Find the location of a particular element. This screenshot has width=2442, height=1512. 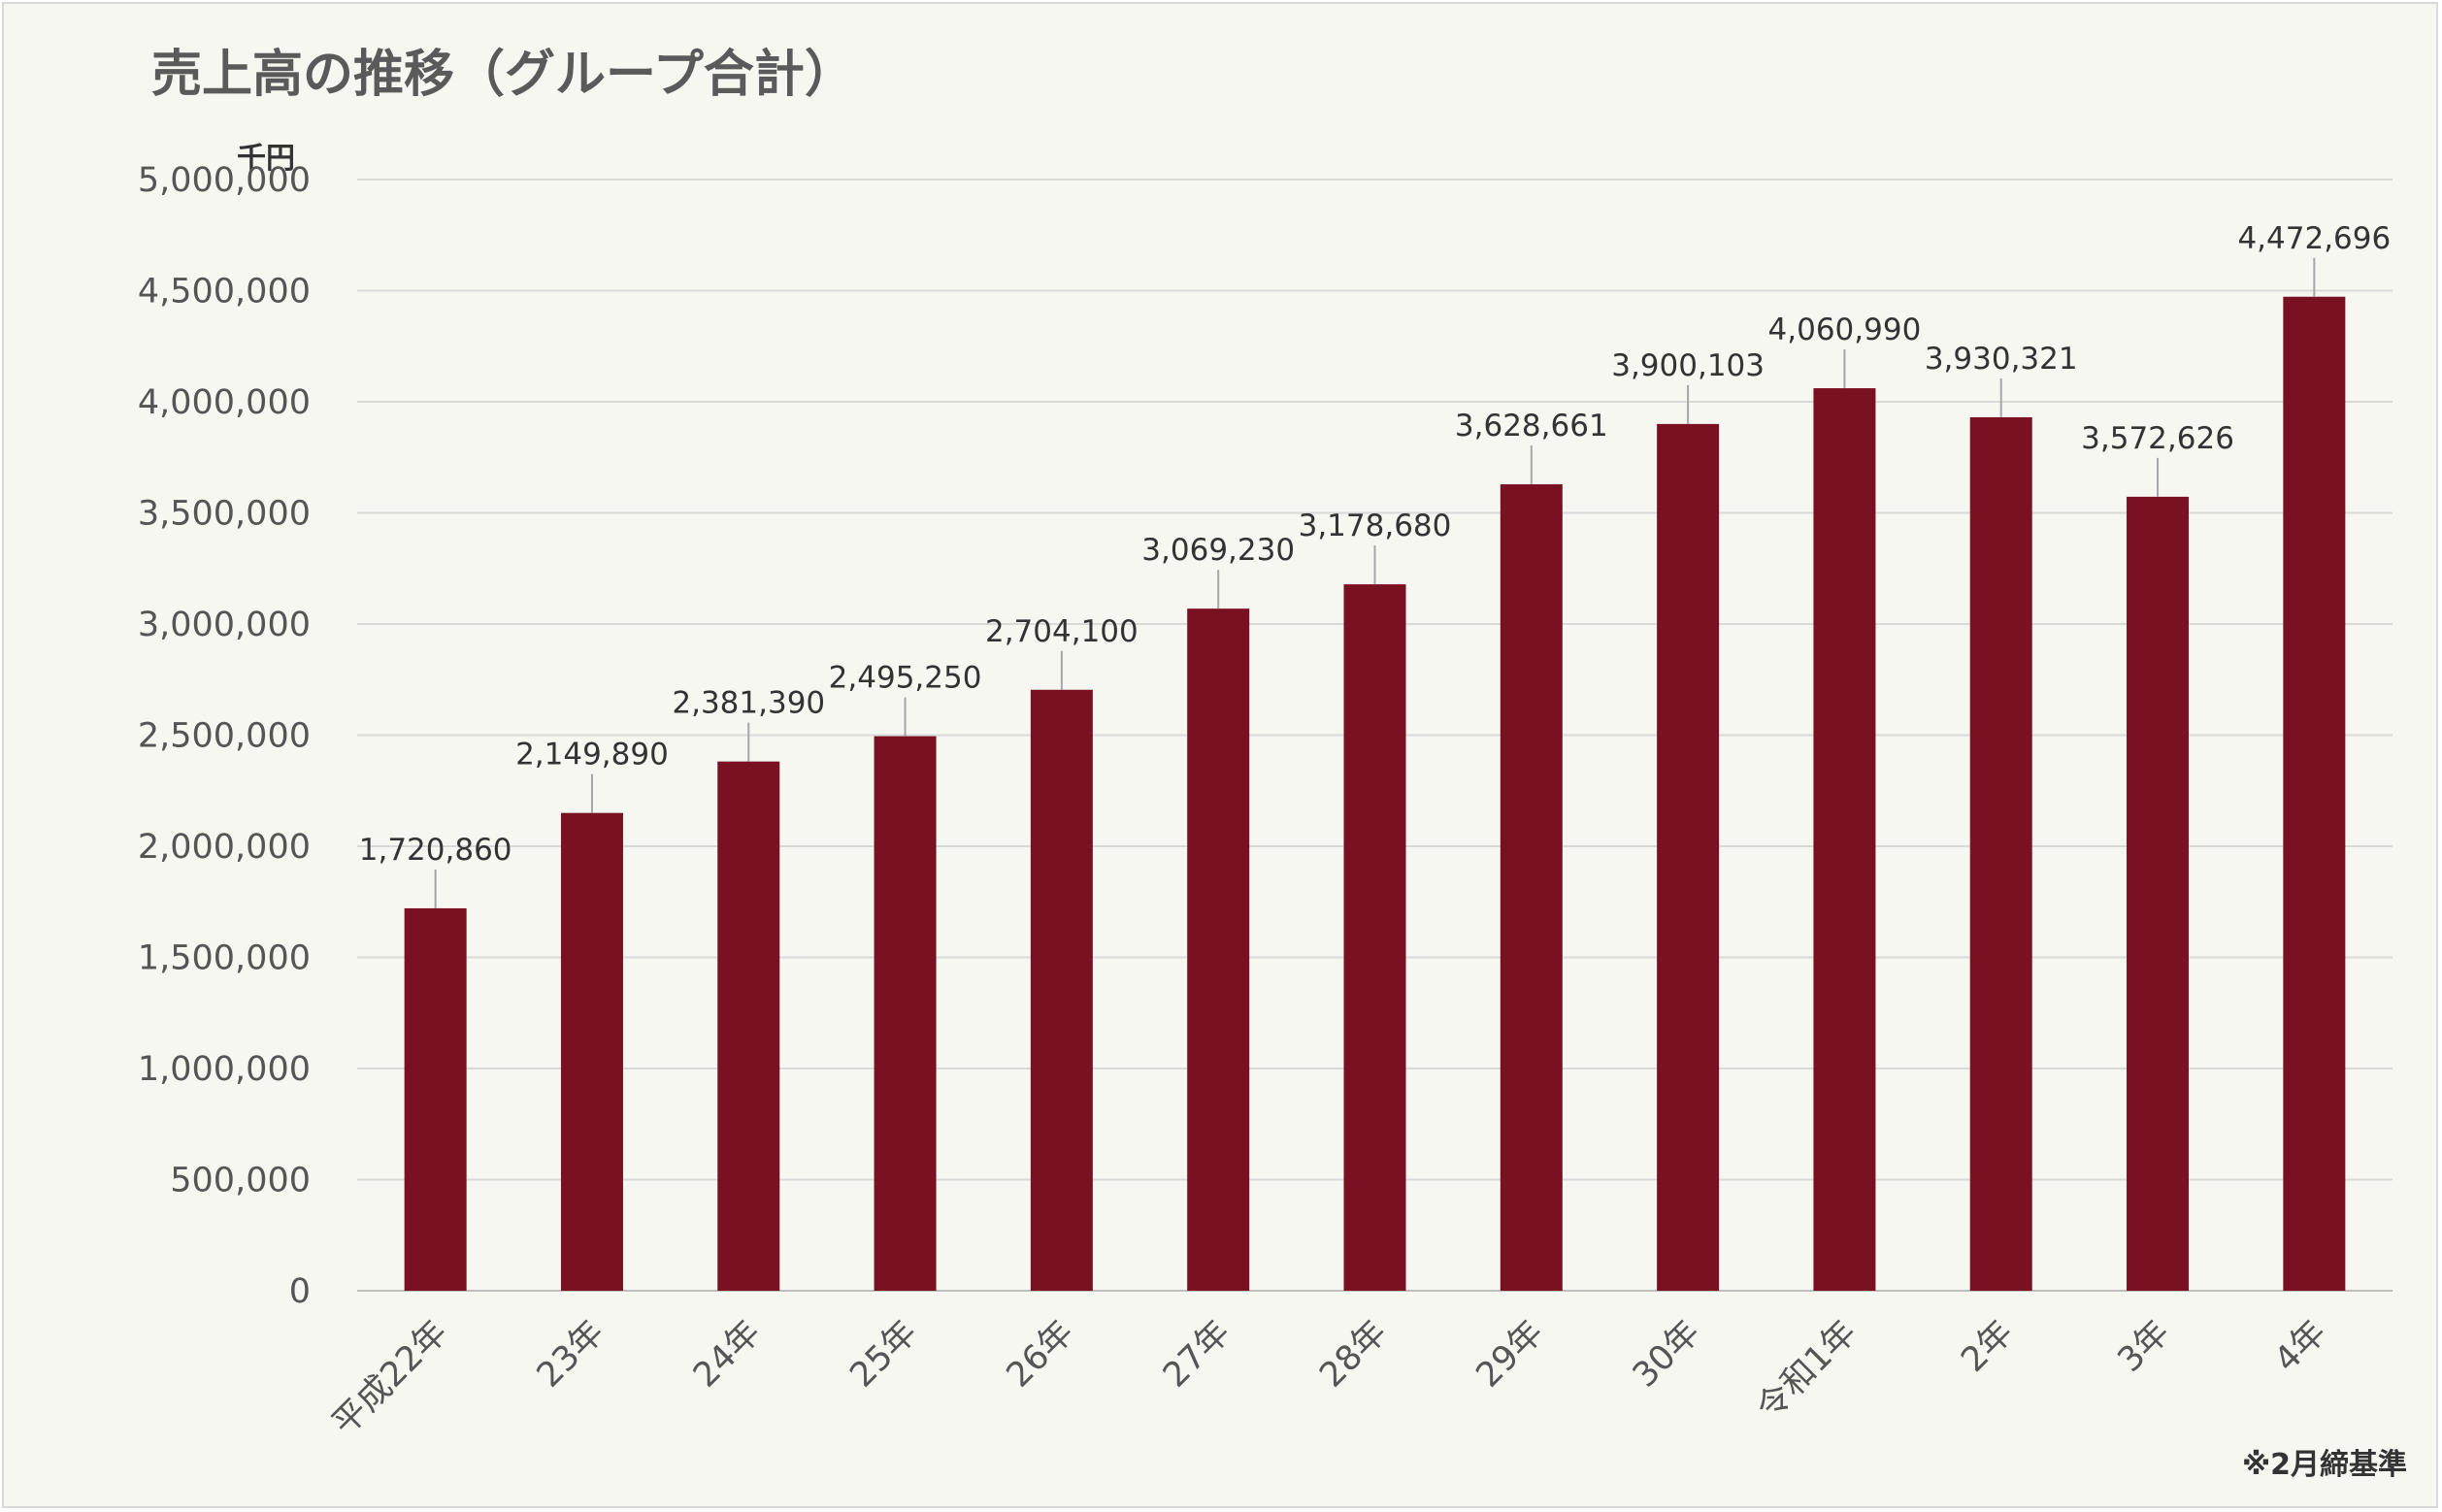

x-tick-label: 24年 is located at coordinates (727, 1355).